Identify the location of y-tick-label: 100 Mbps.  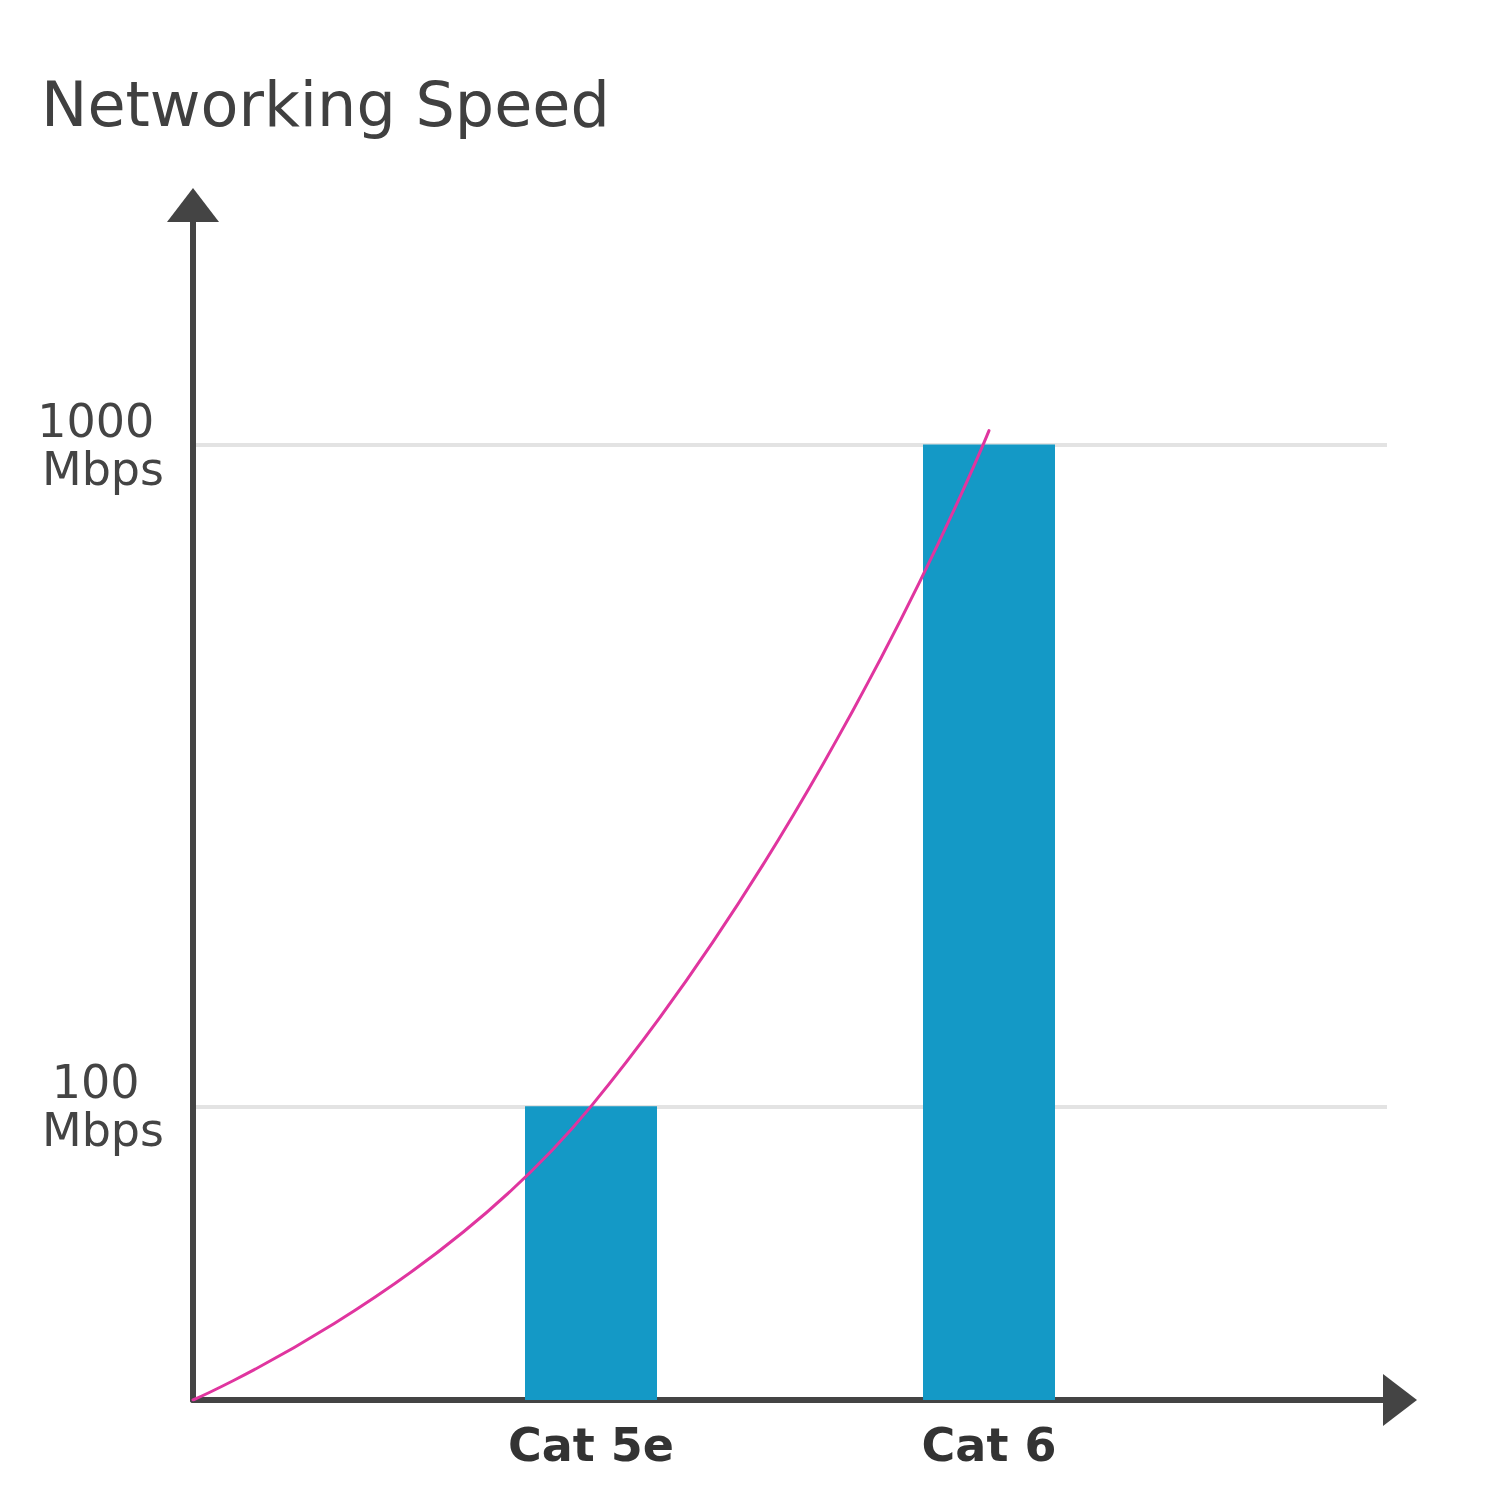
(103, 1106).